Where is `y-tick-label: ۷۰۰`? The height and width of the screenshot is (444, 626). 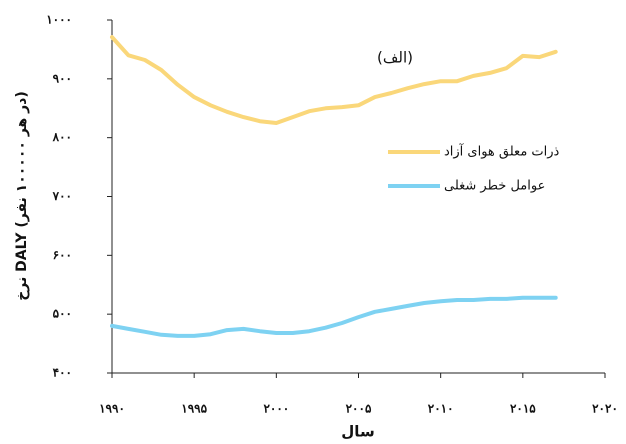 y-tick-label: ۷۰۰ is located at coordinates (62, 196).